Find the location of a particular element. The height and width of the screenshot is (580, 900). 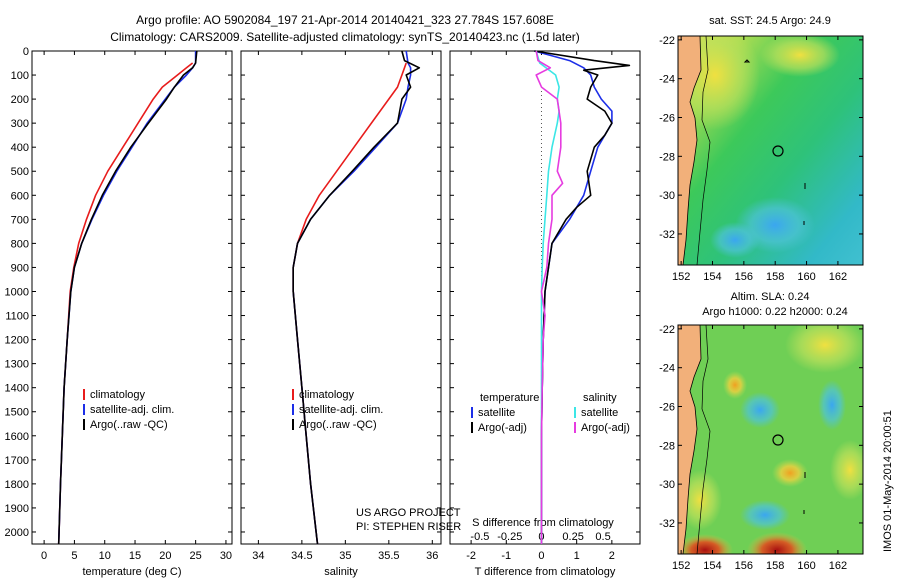

sst-yellow-region is located at coordinates (800, 56).